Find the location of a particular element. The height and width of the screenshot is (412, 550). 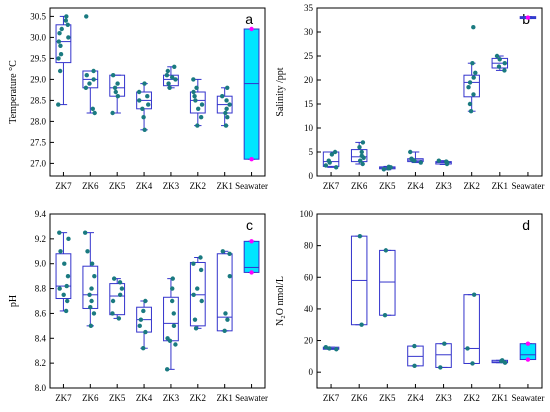

box-zk3 is located at coordinates (171, 324).